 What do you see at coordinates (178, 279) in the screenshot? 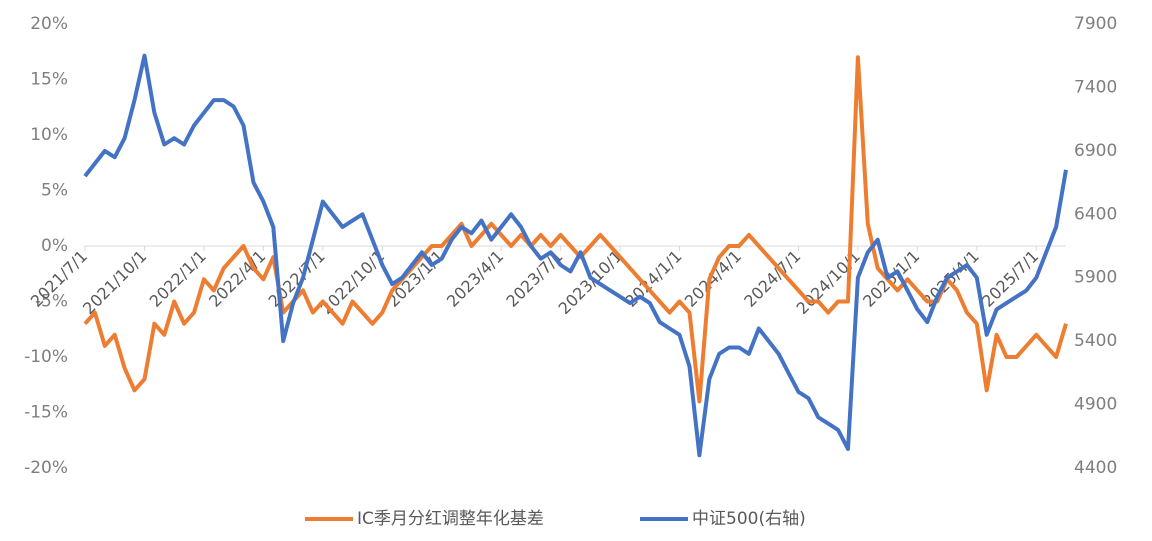
I see `x-tick-label: 2022/1/1` at bounding box center [178, 279].